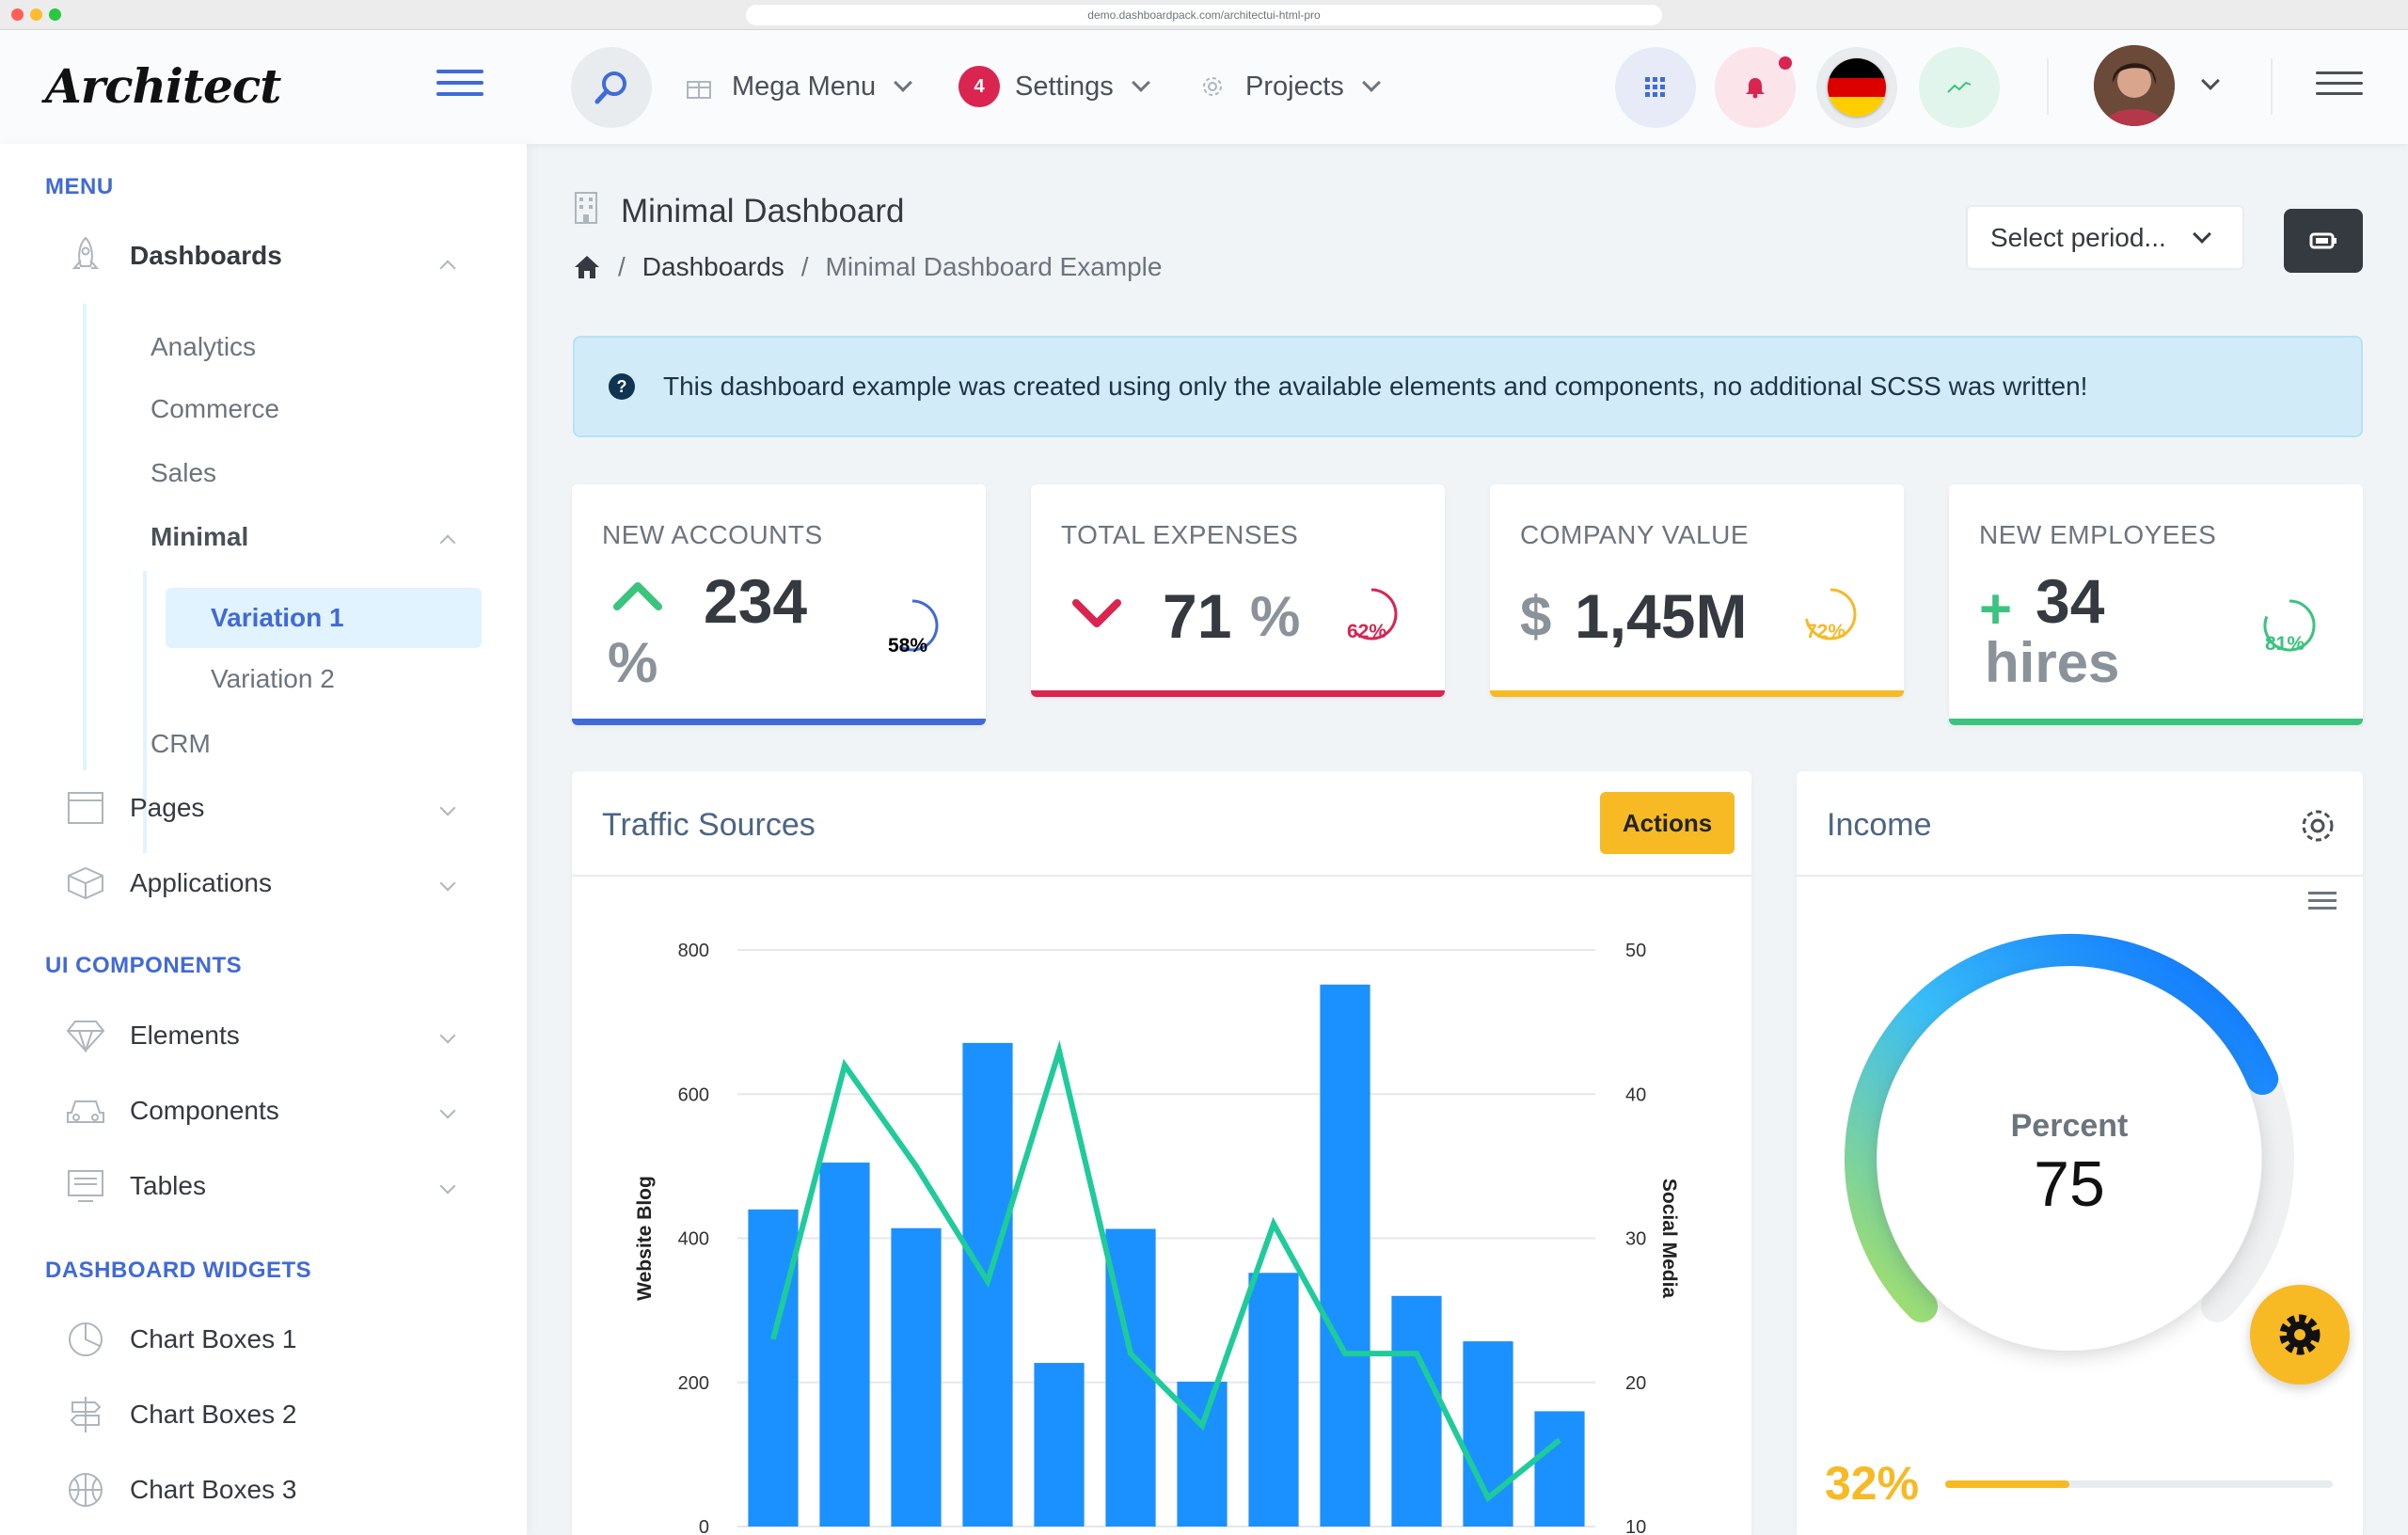 This screenshot has width=2408, height=1535. Describe the element at coordinates (699, 90) in the screenshot. I see `gift-icon` at that location.